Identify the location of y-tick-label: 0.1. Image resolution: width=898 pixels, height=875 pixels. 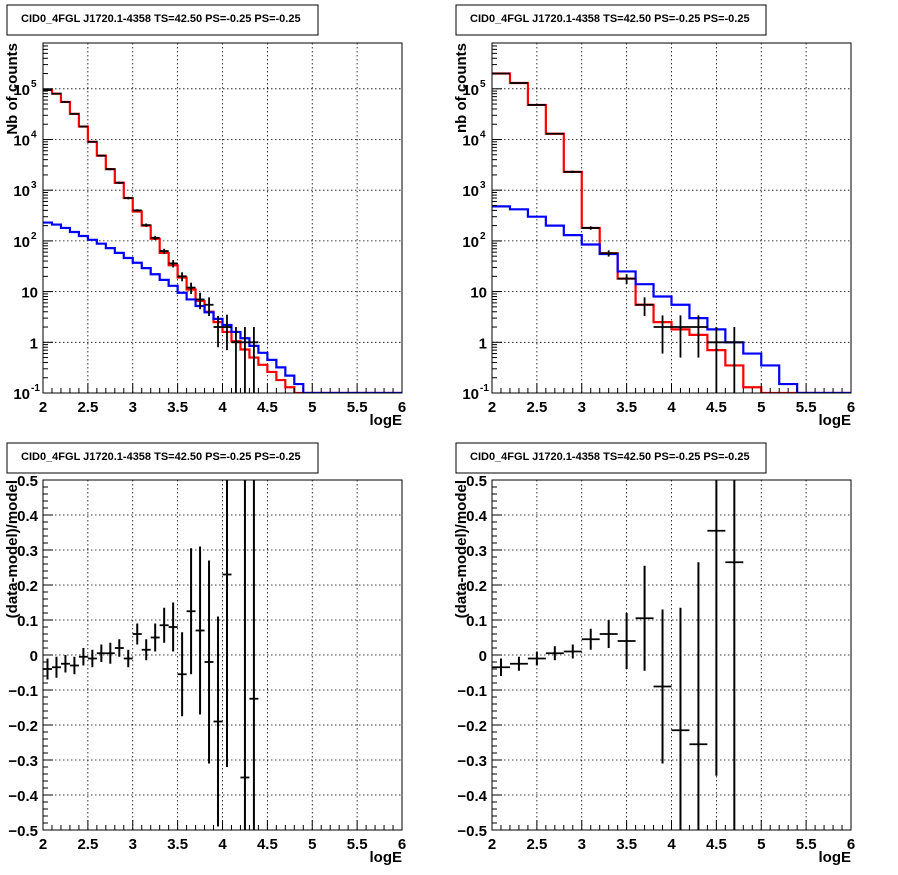
(476, 621).